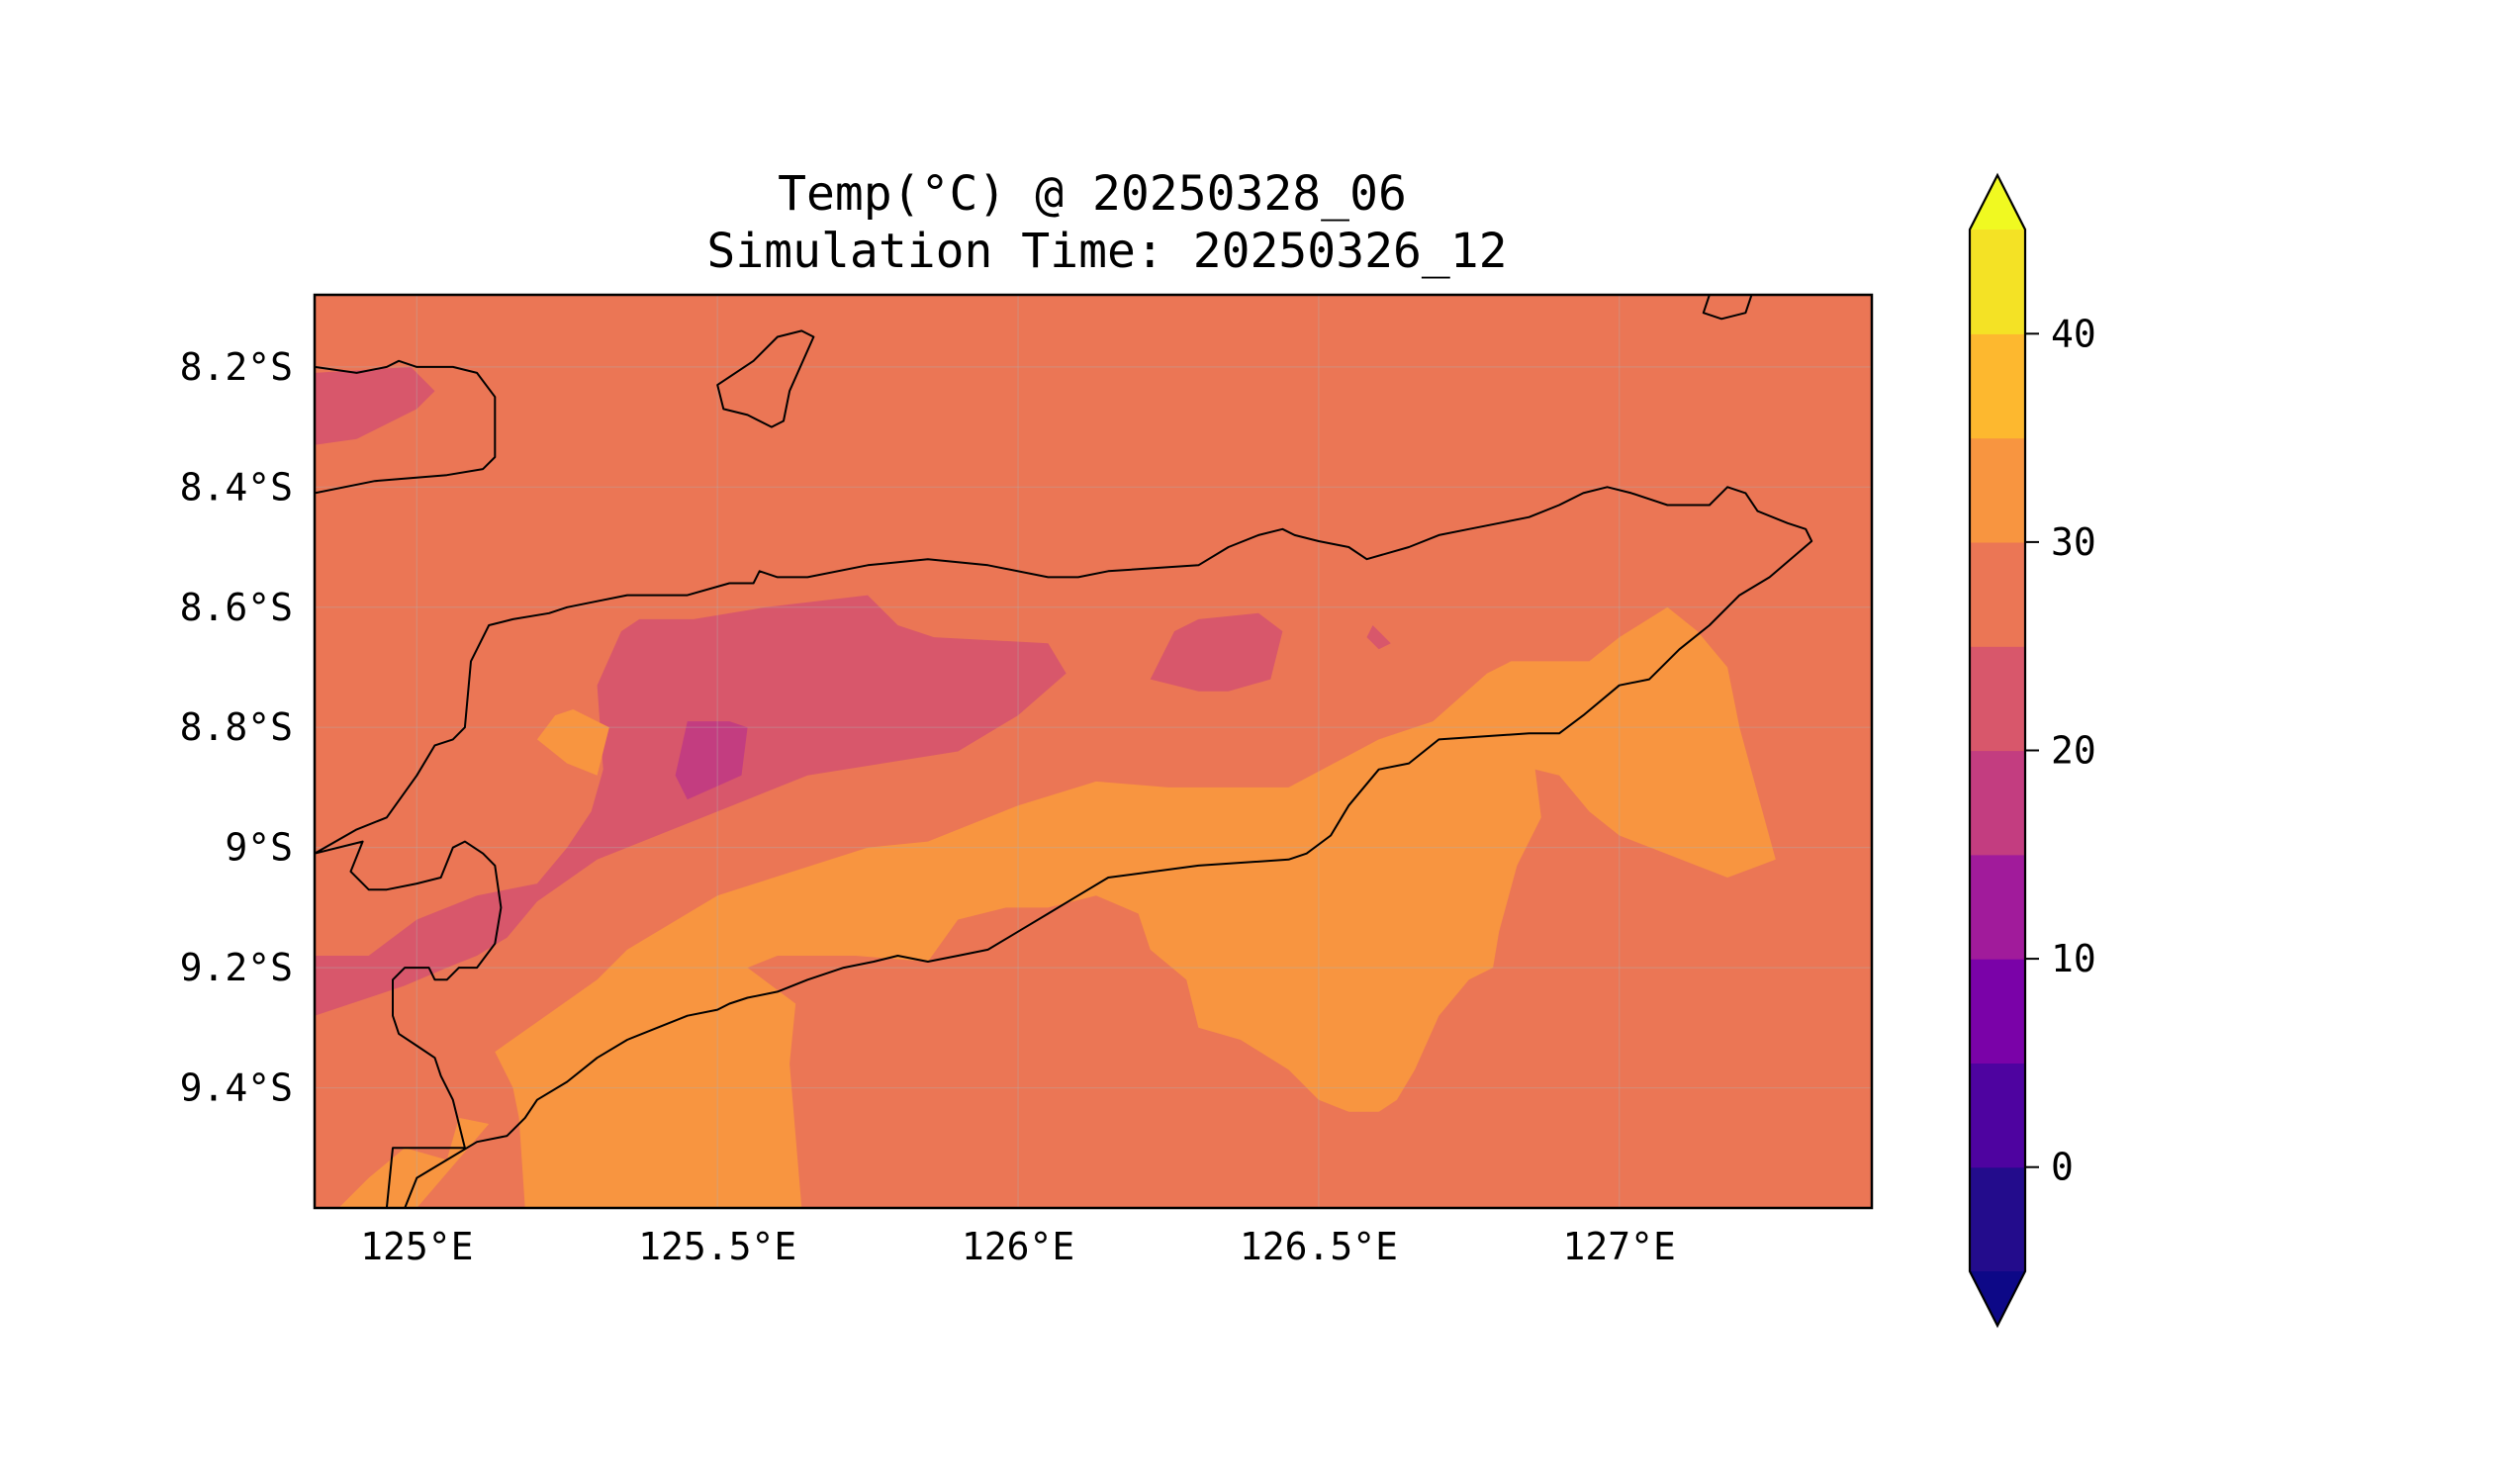 This screenshot has width=2504, height=1484. I want to click on colorbar: 0 10 20 30 40, so click(2032, 750).